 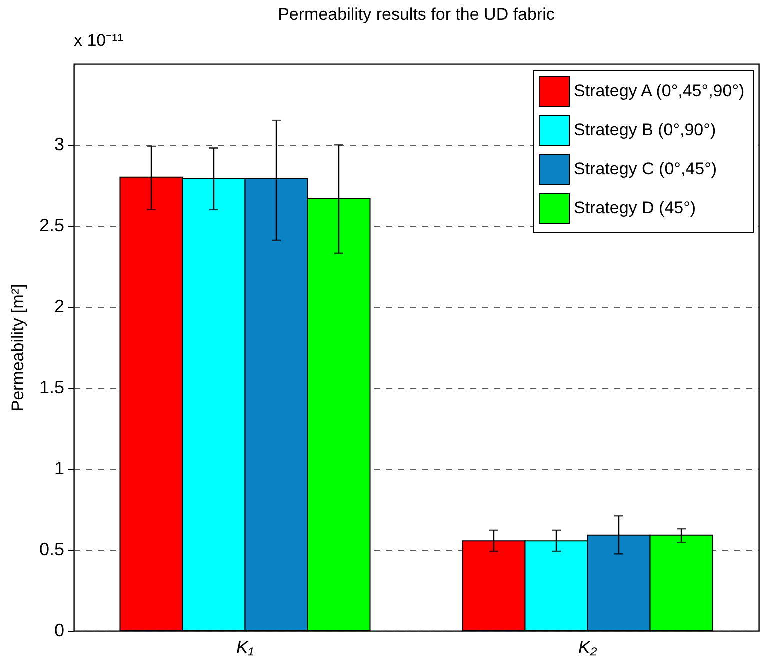 What do you see at coordinates (99, 40) in the screenshot?
I see `text: x 10⁻¹¹` at bounding box center [99, 40].